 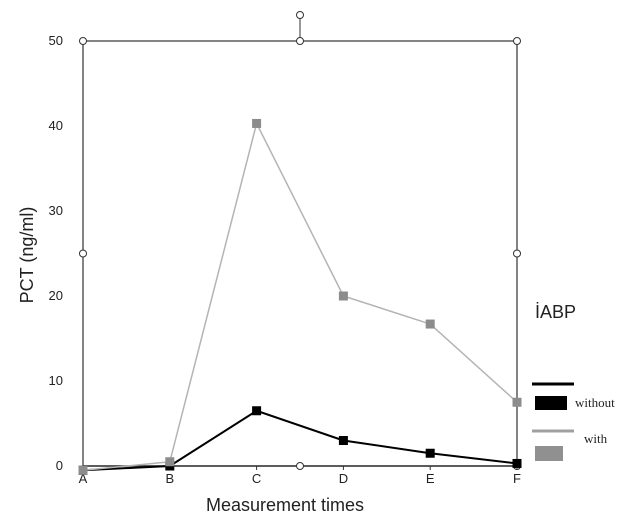 I want to click on y-tick-label: 30, so click(x=56, y=210).